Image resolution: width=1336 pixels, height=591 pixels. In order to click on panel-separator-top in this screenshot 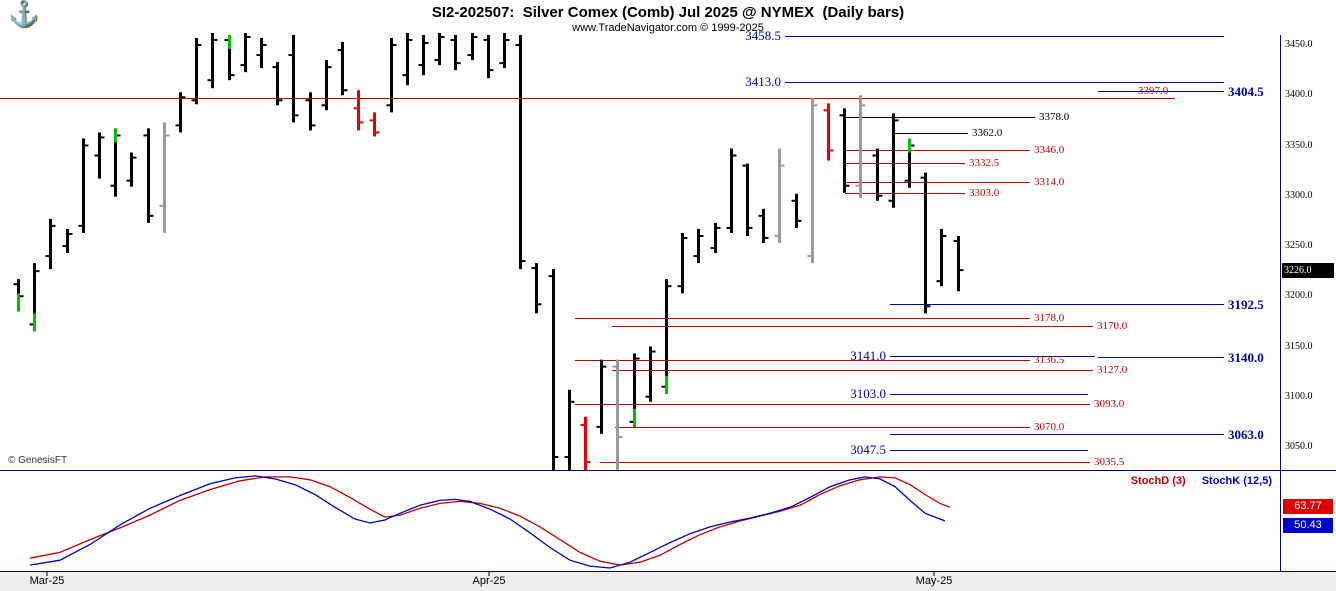, I will do `click(668, 470)`.